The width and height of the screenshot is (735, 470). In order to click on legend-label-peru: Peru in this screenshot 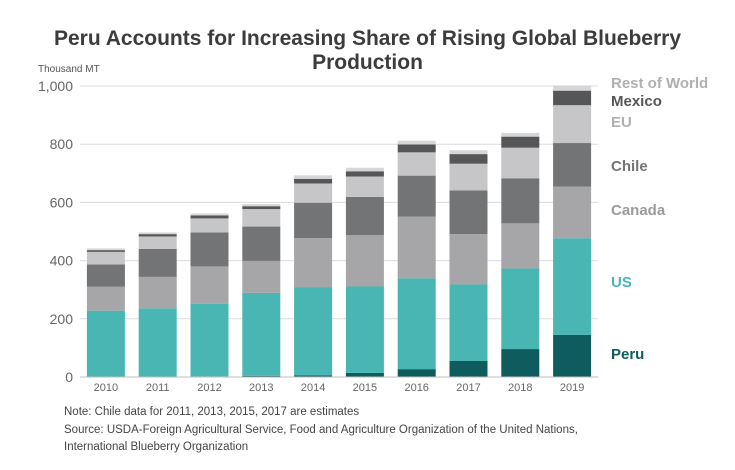, I will do `click(627, 354)`.